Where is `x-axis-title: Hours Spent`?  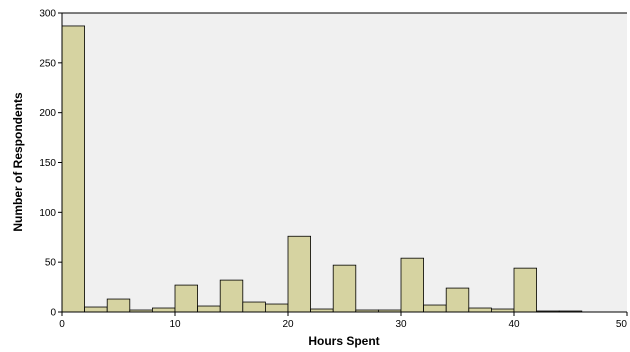 x-axis-title: Hours Spent is located at coordinates (343, 341).